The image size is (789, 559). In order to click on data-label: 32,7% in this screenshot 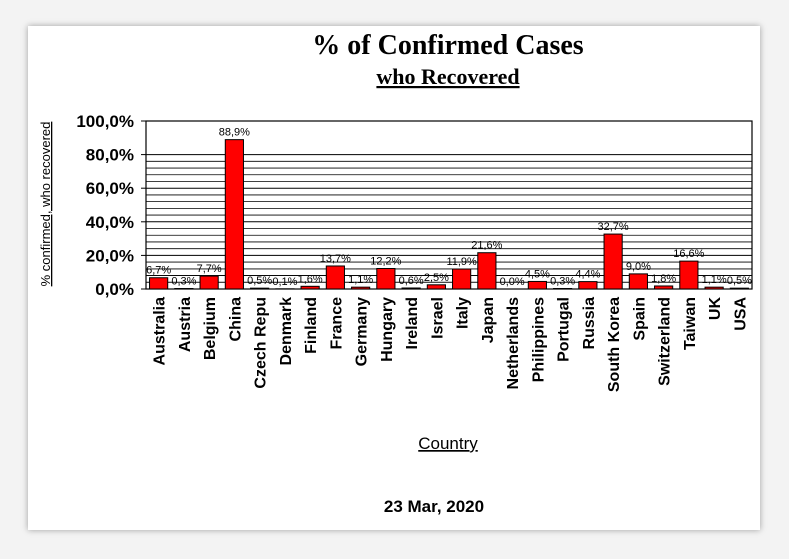, I will do `click(613, 227)`.